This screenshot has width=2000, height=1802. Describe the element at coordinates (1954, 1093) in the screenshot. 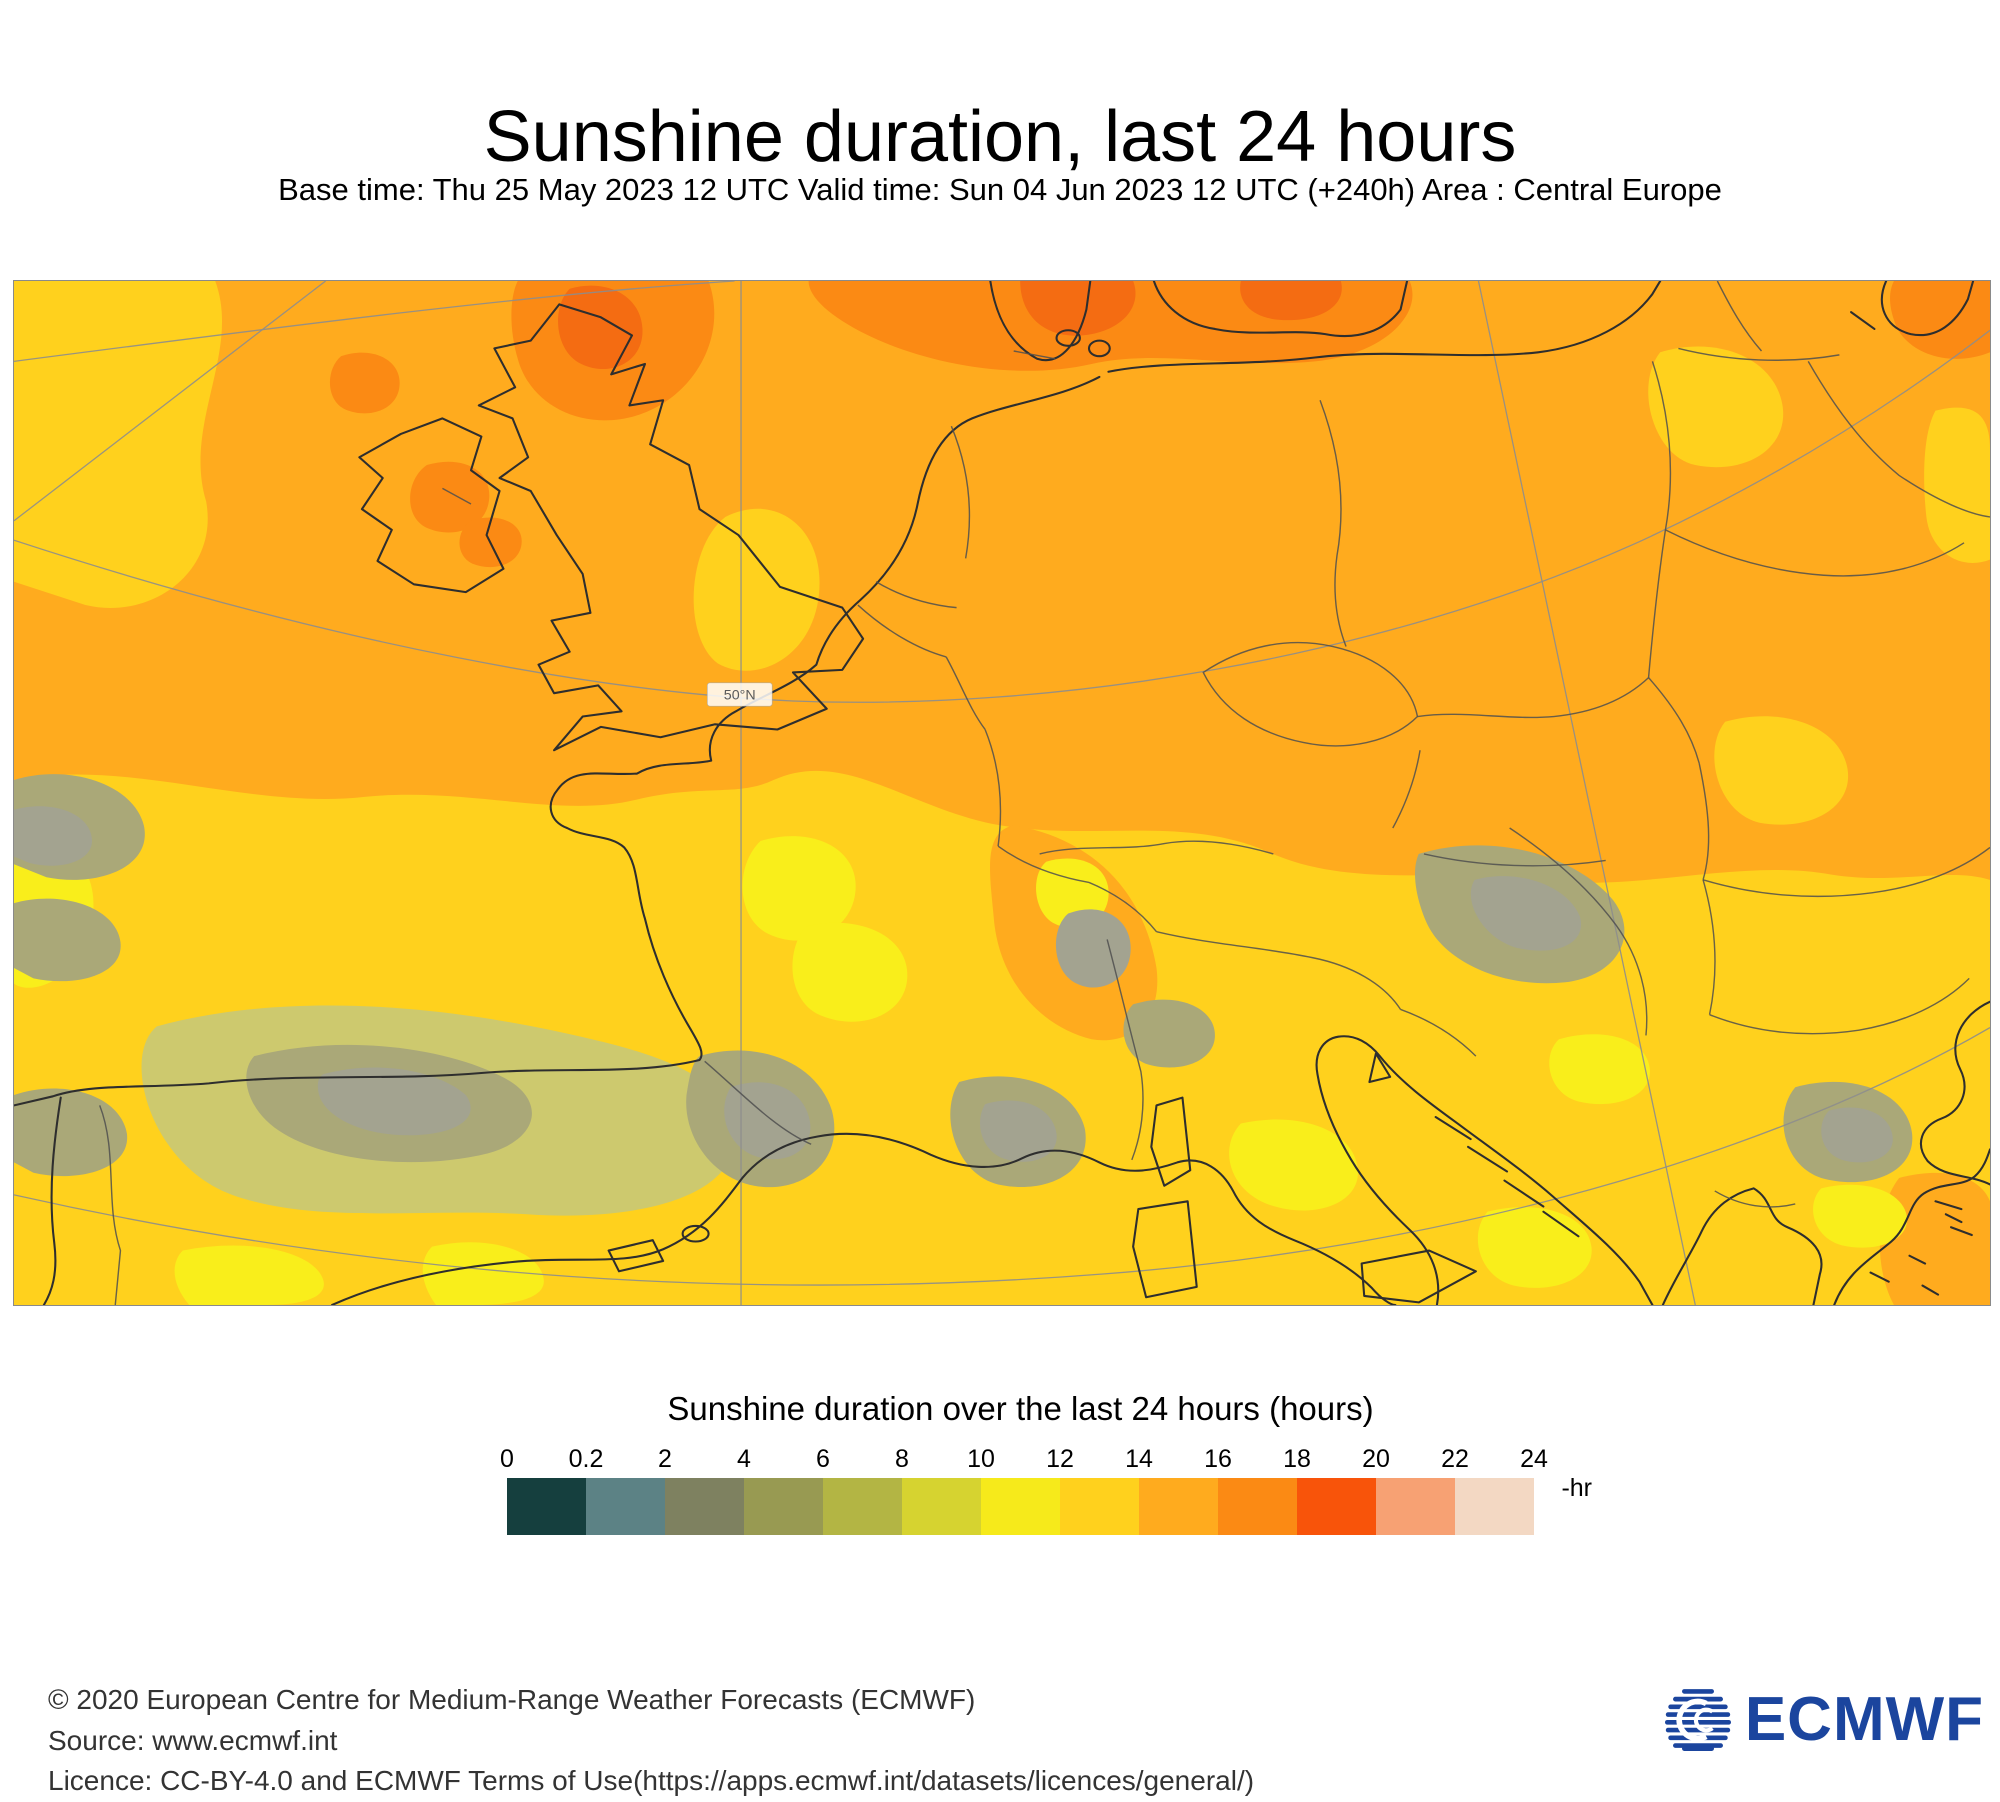

I see `coast-black-sea` at that location.